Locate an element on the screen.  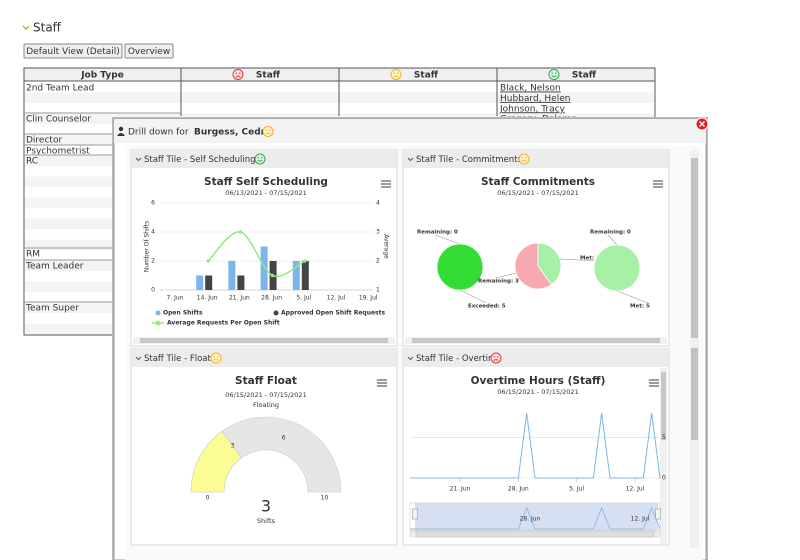
modal-header is located at coordinates (410, 131).